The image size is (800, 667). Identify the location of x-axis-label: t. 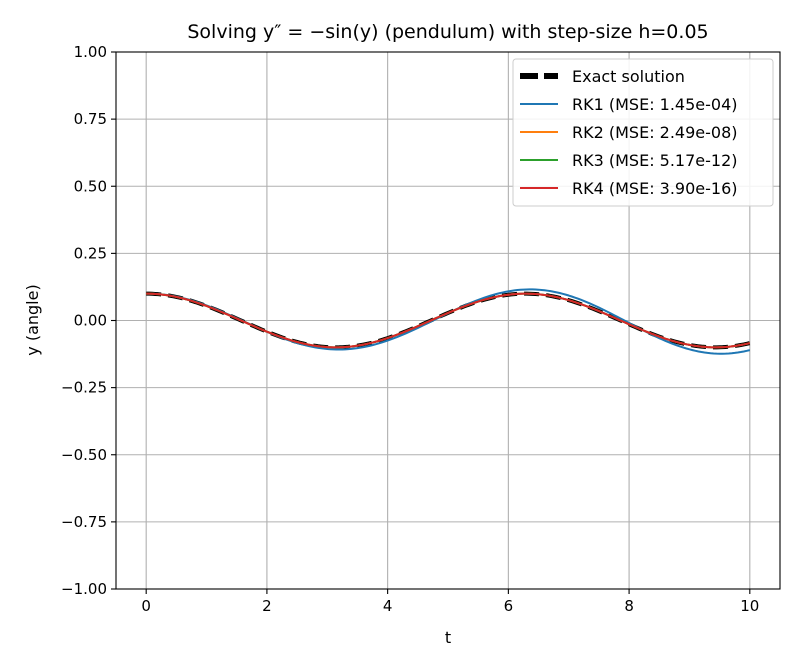
(448, 637).